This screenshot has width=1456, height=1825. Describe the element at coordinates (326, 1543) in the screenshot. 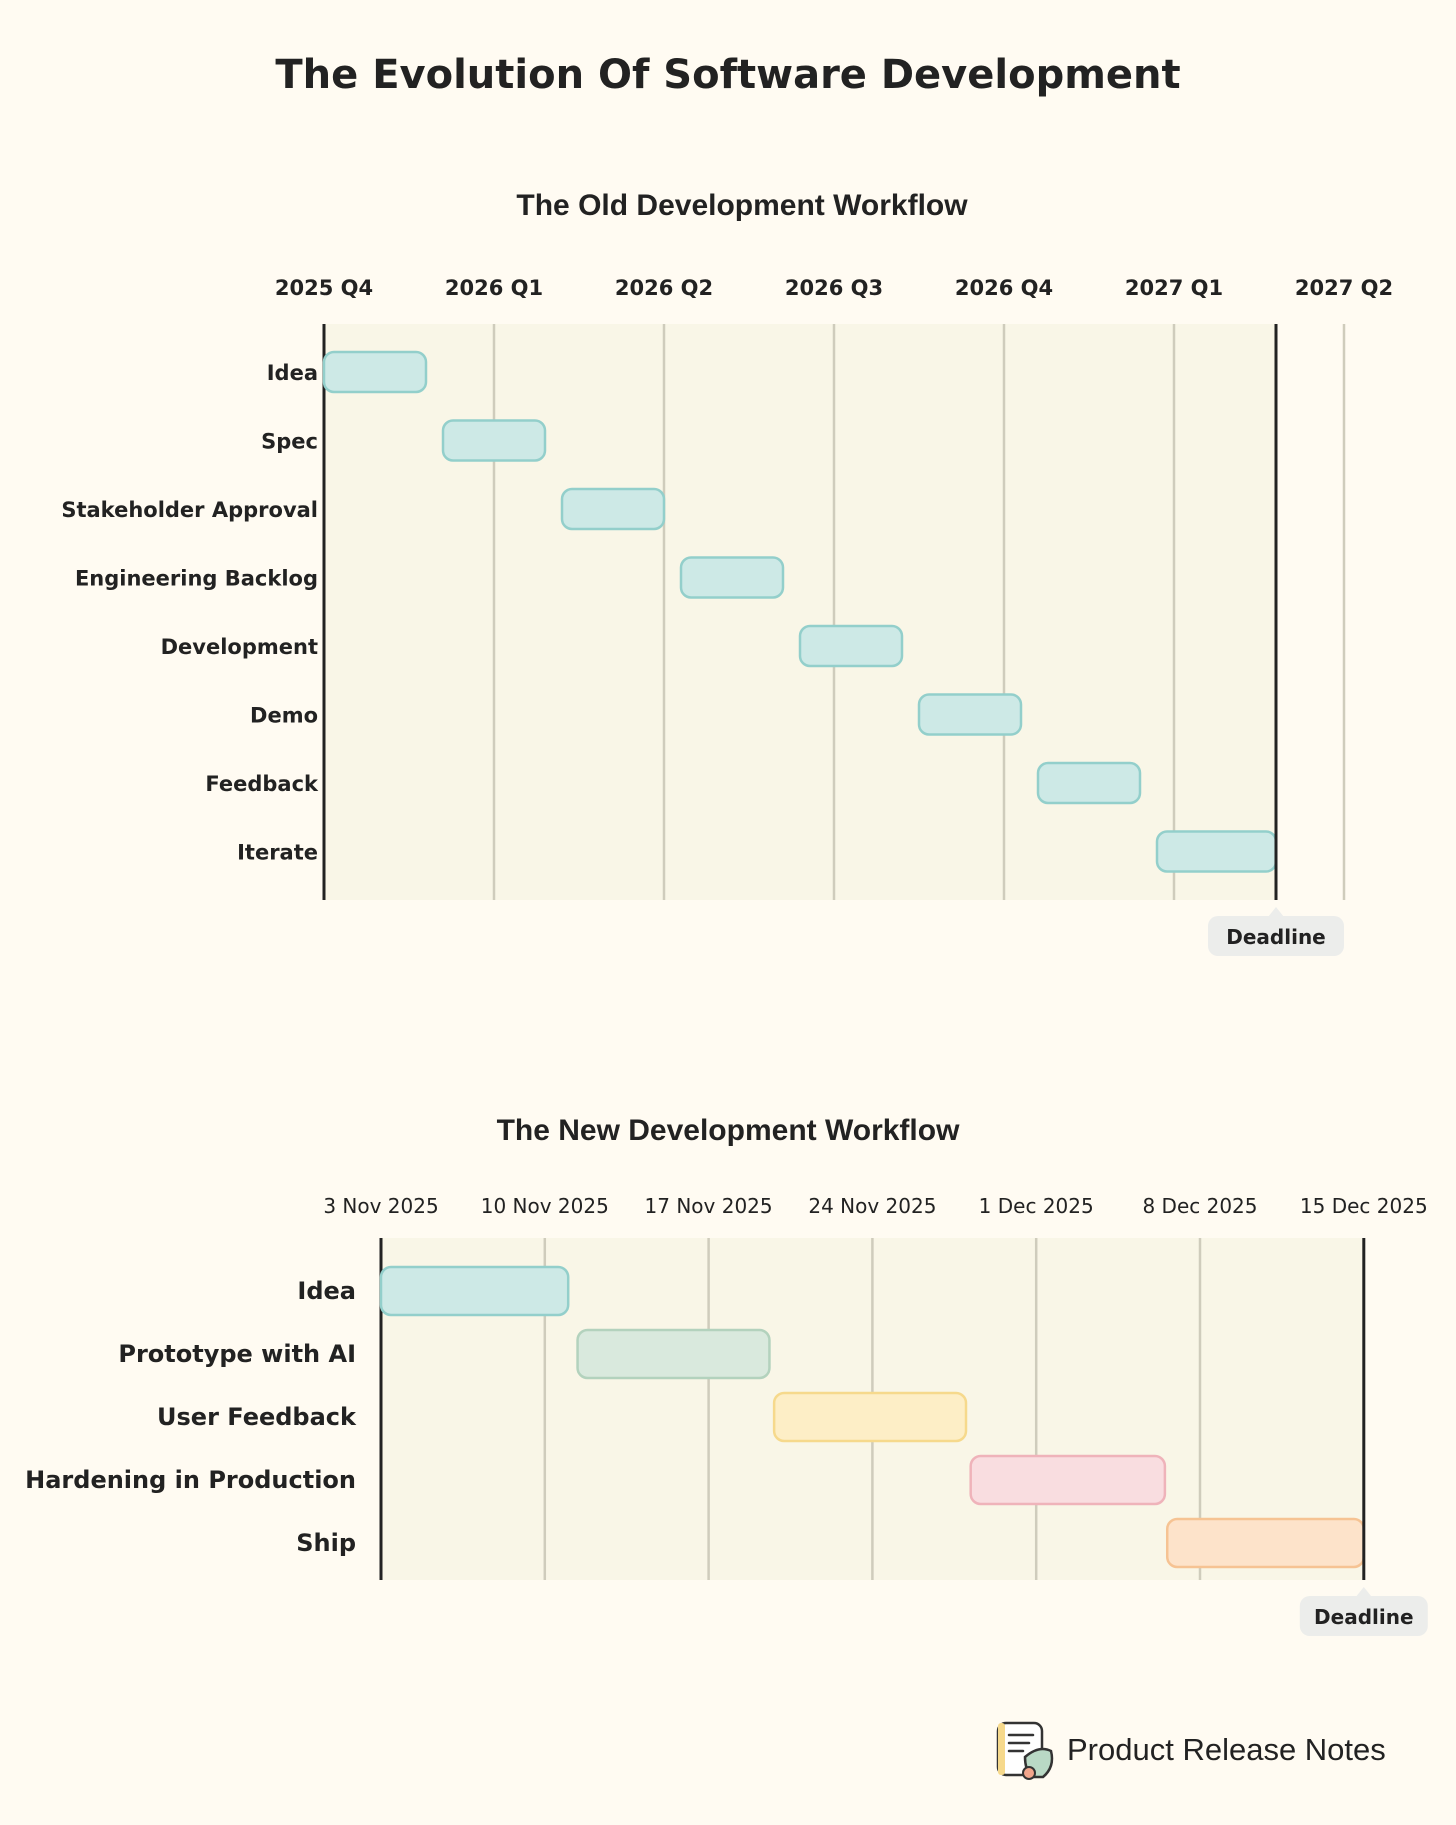

I see `task-label: Ship` at that location.